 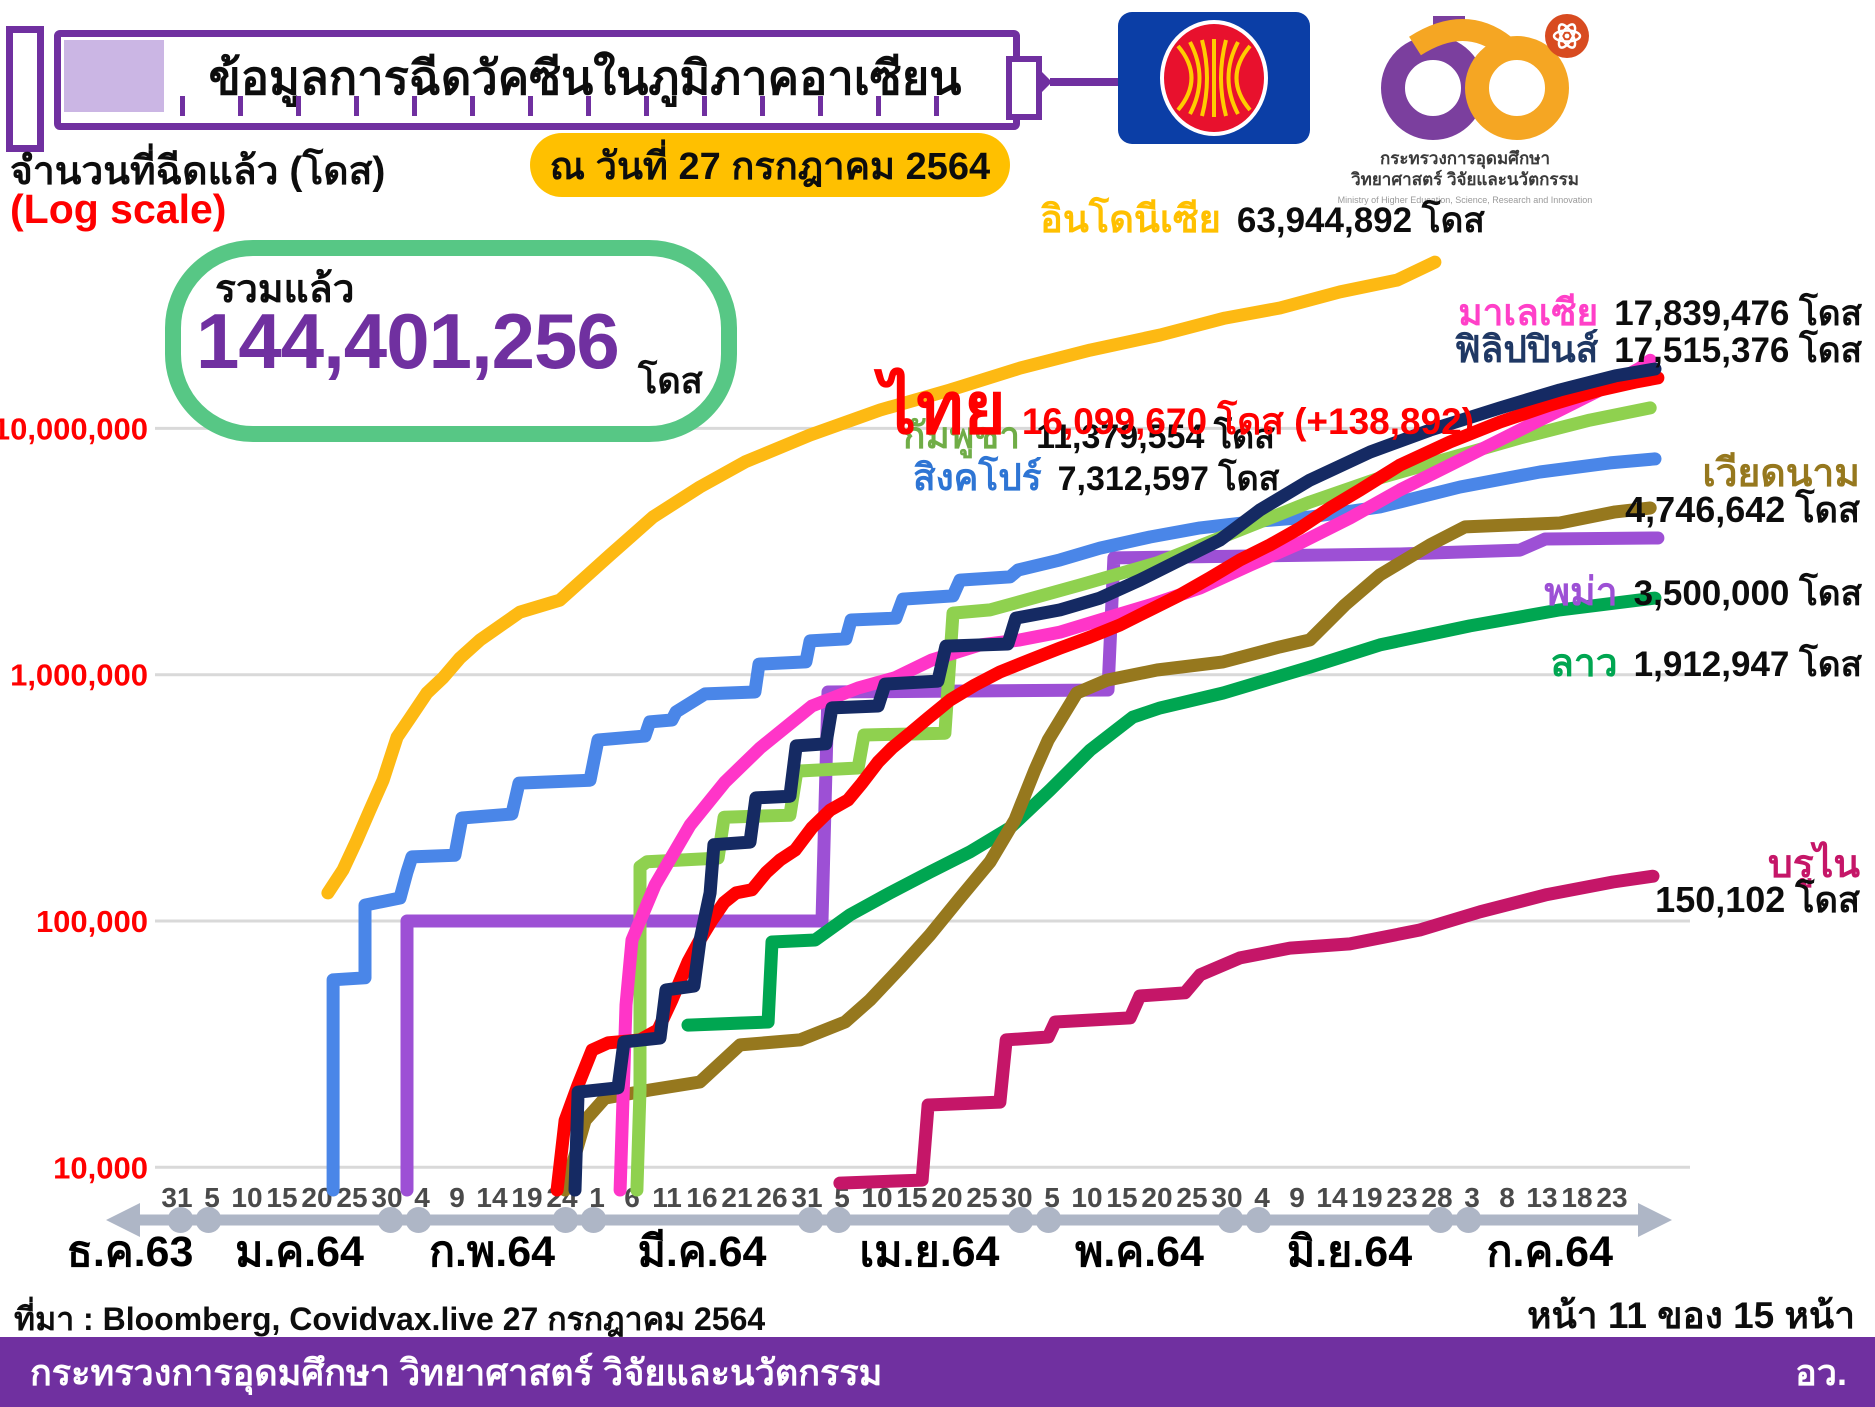 What do you see at coordinates (1401, 1197) in the screenshot?
I see `x-day-label: 23` at bounding box center [1401, 1197].